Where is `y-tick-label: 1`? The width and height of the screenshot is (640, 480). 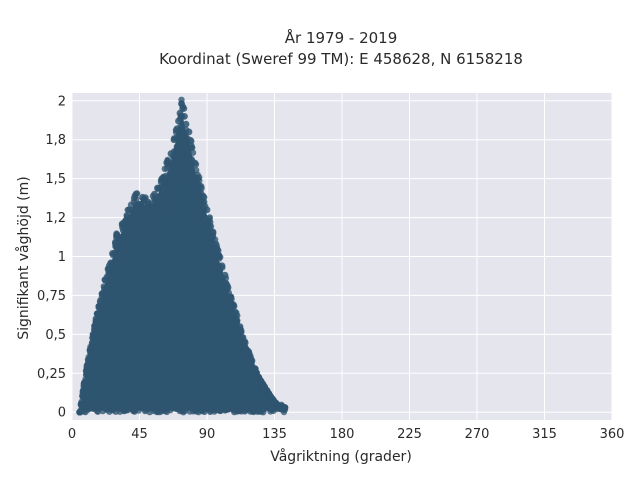
y-tick-label: 1 is located at coordinates (62, 257).